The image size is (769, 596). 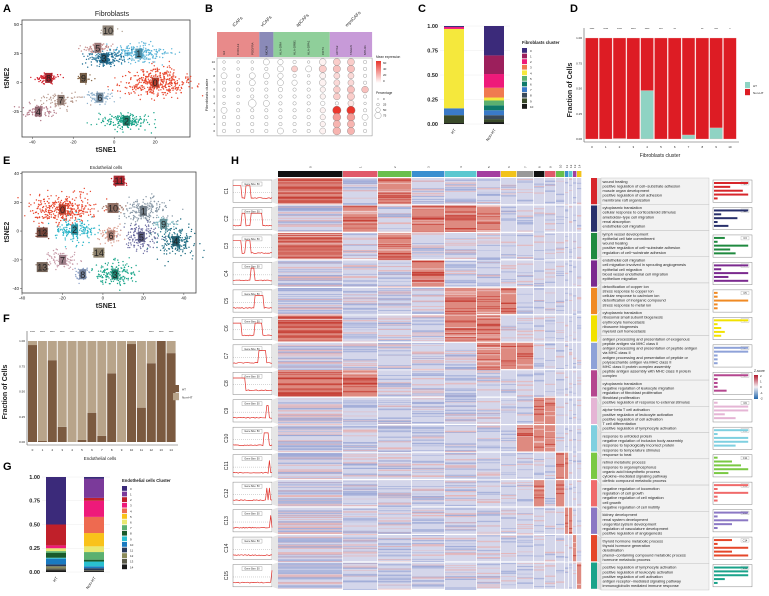 What do you see at coordinates (620, 278) in the screenshot?
I see `go-term: epithelium migration` at bounding box center [620, 278].